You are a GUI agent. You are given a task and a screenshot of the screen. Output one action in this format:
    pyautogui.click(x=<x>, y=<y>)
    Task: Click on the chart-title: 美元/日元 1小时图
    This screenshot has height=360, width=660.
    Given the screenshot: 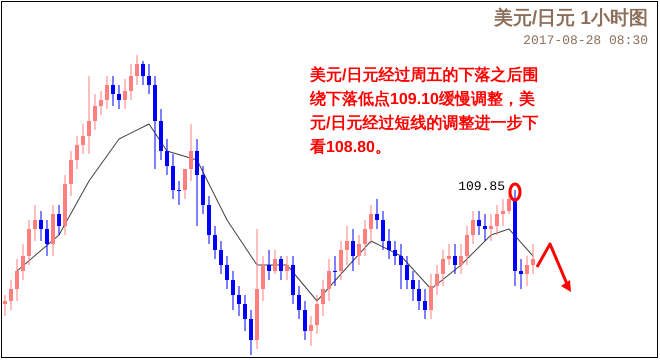 What is the action you would take?
    pyautogui.click(x=570, y=18)
    